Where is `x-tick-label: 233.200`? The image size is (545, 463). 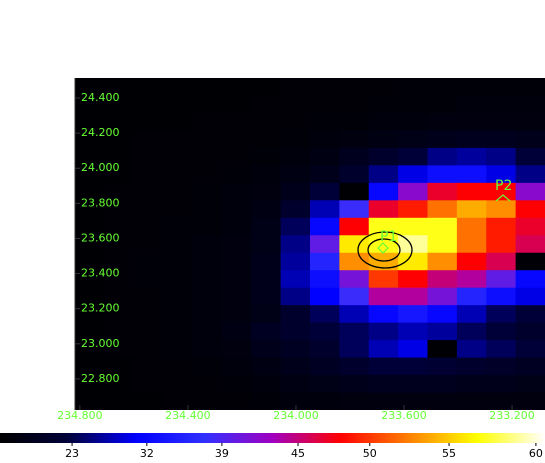
x-tick-label: 233.200 is located at coordinates (512, 415).